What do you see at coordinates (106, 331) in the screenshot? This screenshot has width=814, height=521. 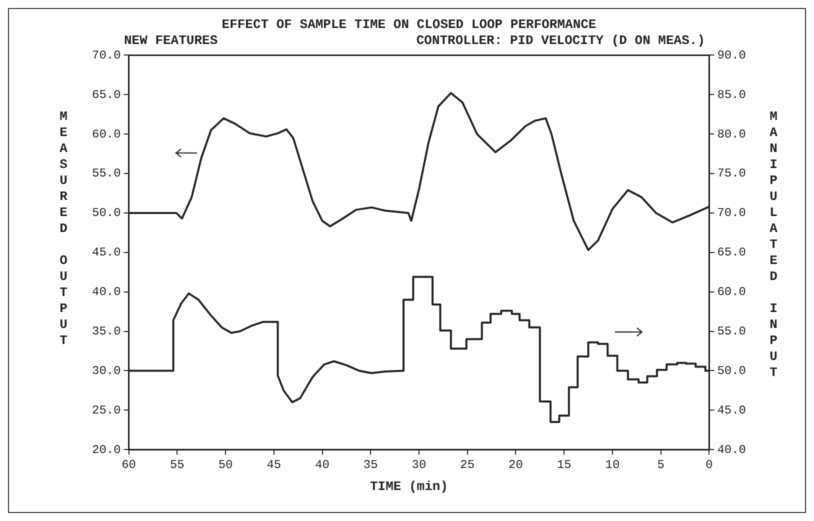 I see `y-tick-label: 35.0` at bounding box center [106, 331].